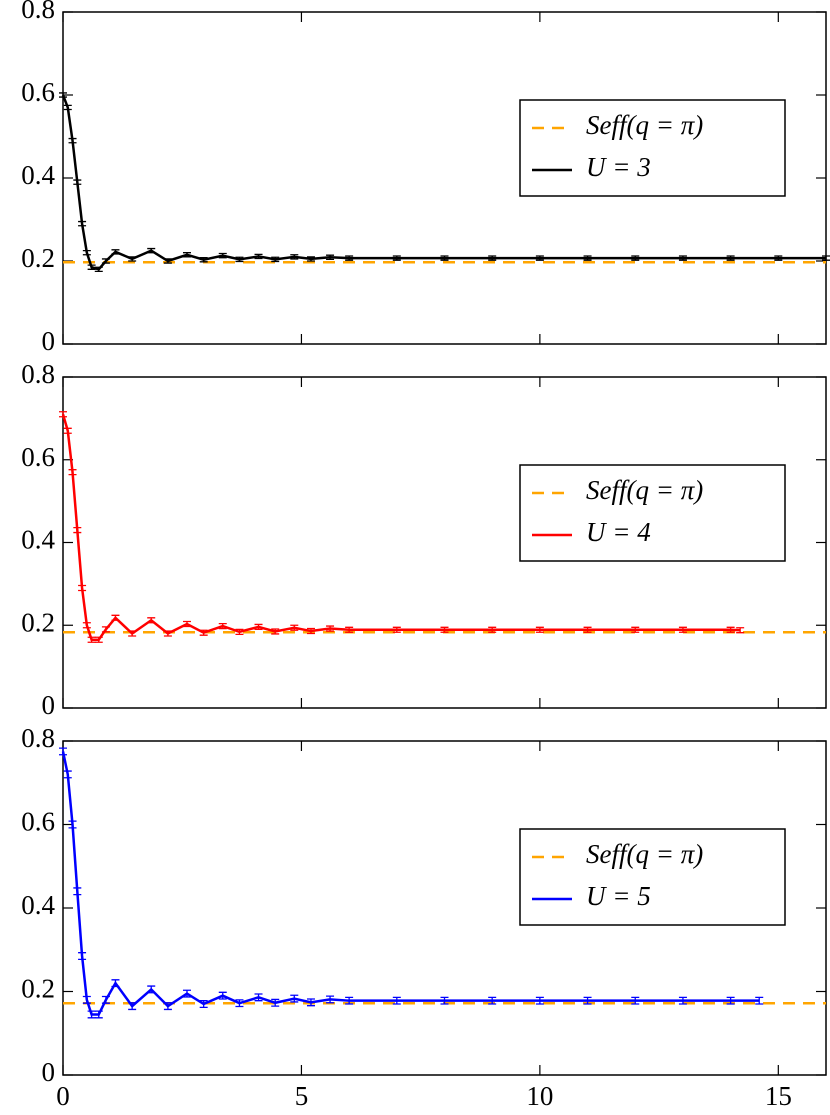 The height and width of the screenshot is (1115, 830). Describe the element at coordinates (618, 167) in the screenshot. I see `legend-label: U = 3` at that location.